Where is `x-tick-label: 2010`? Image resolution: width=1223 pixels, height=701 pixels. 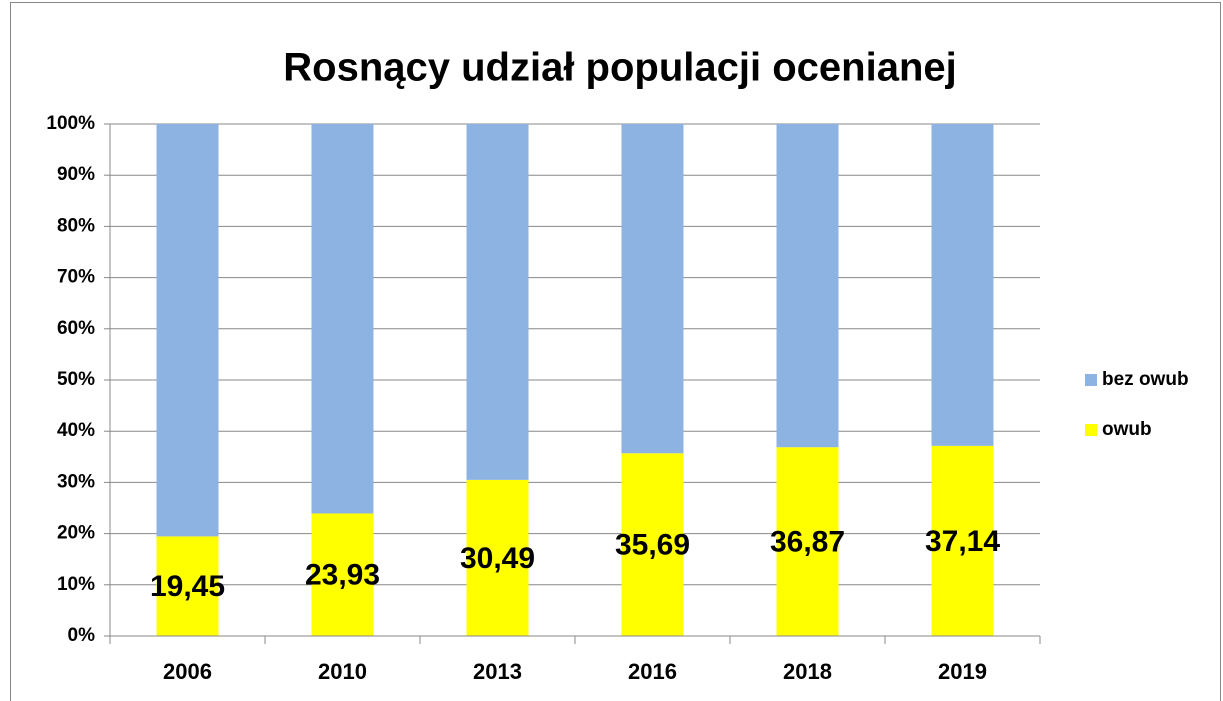 x-tick-label: 2010 is located at coordinates (342, 671).